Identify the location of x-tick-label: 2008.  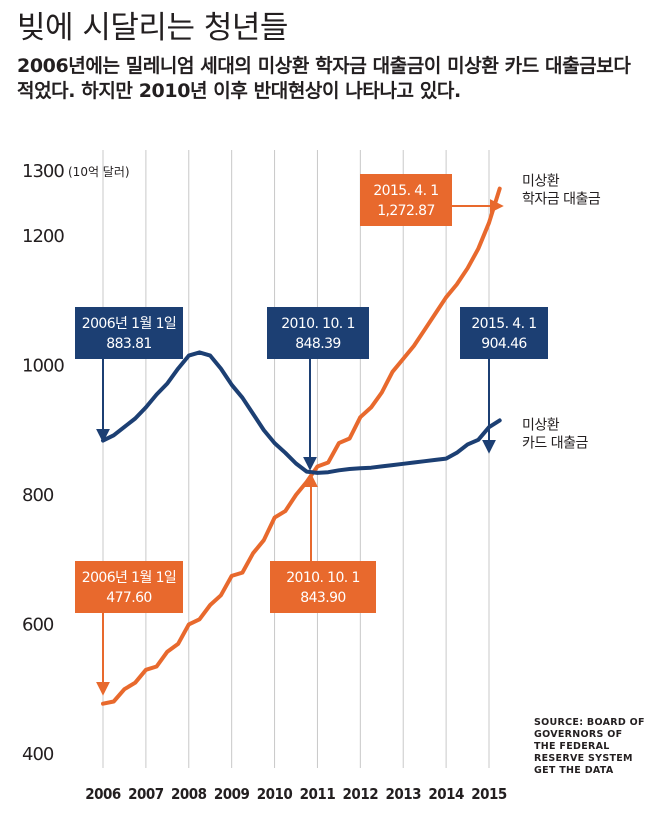
(189, 794).